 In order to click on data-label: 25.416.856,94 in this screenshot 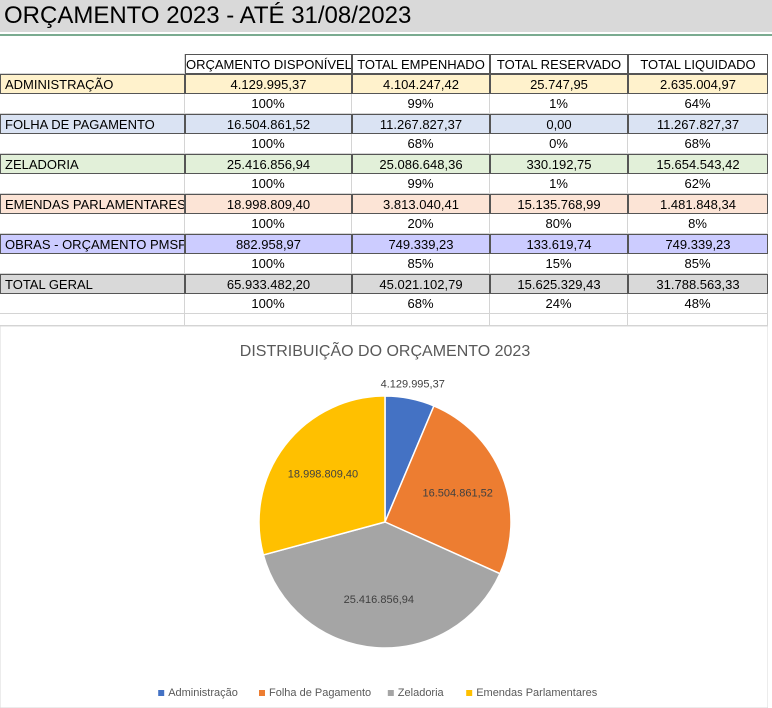, I will do `click(379, 600)`.